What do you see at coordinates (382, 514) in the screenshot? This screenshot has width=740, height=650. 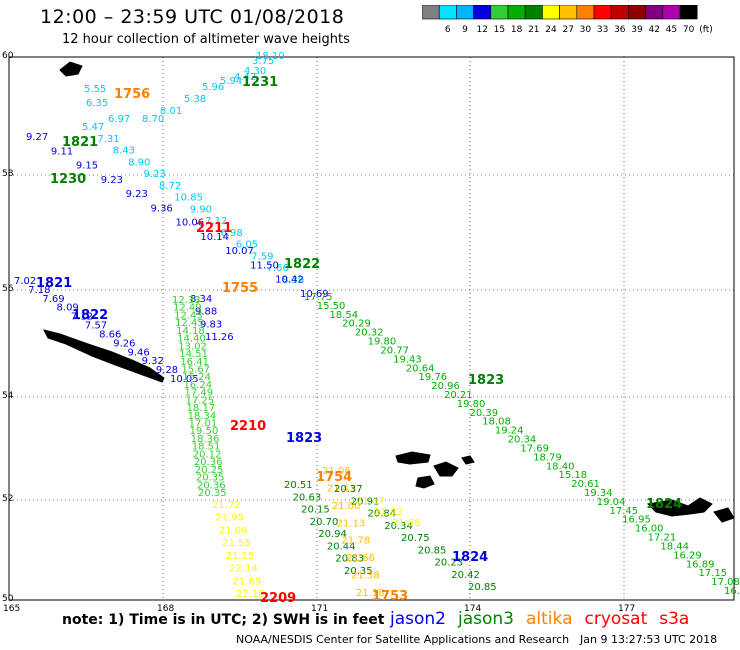 I see `wave-height-label: 20.84` at bounding box center [382, 514].